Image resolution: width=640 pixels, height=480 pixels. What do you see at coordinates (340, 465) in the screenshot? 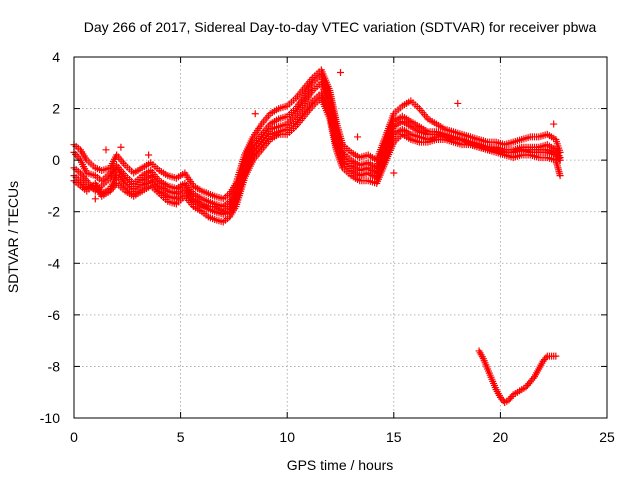
I see `x-axis-label: GPS time / hours` at bounding box center [340, 465].